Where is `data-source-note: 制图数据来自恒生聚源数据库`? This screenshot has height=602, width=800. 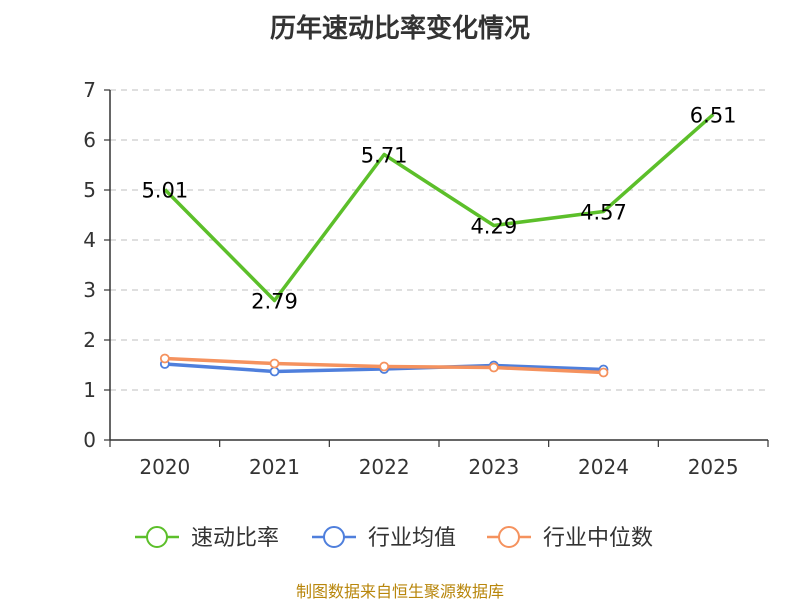 data-source-note: 制图数据来自恒生聚源数据库 is located at coordinates (399, 591).